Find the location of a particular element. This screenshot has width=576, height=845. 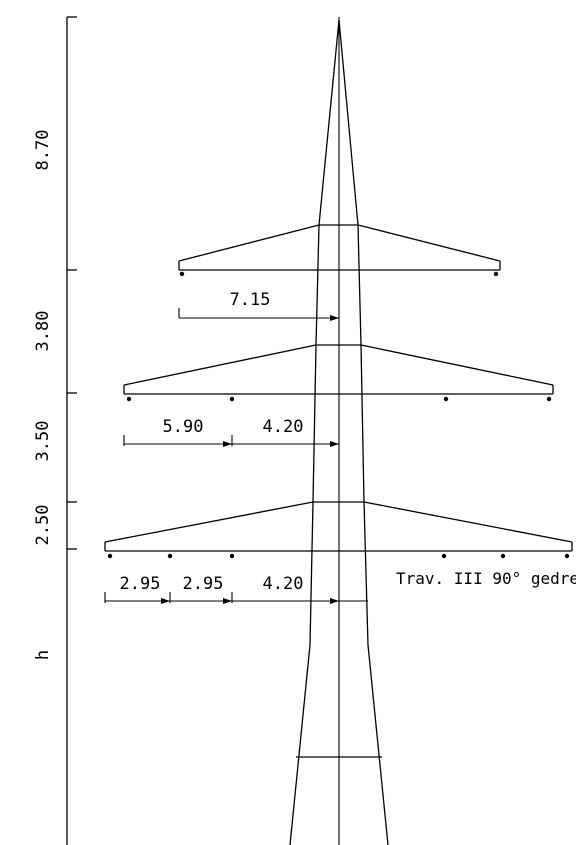

dim-label-7-15: 7.15 is located at coordinates (250, 300).